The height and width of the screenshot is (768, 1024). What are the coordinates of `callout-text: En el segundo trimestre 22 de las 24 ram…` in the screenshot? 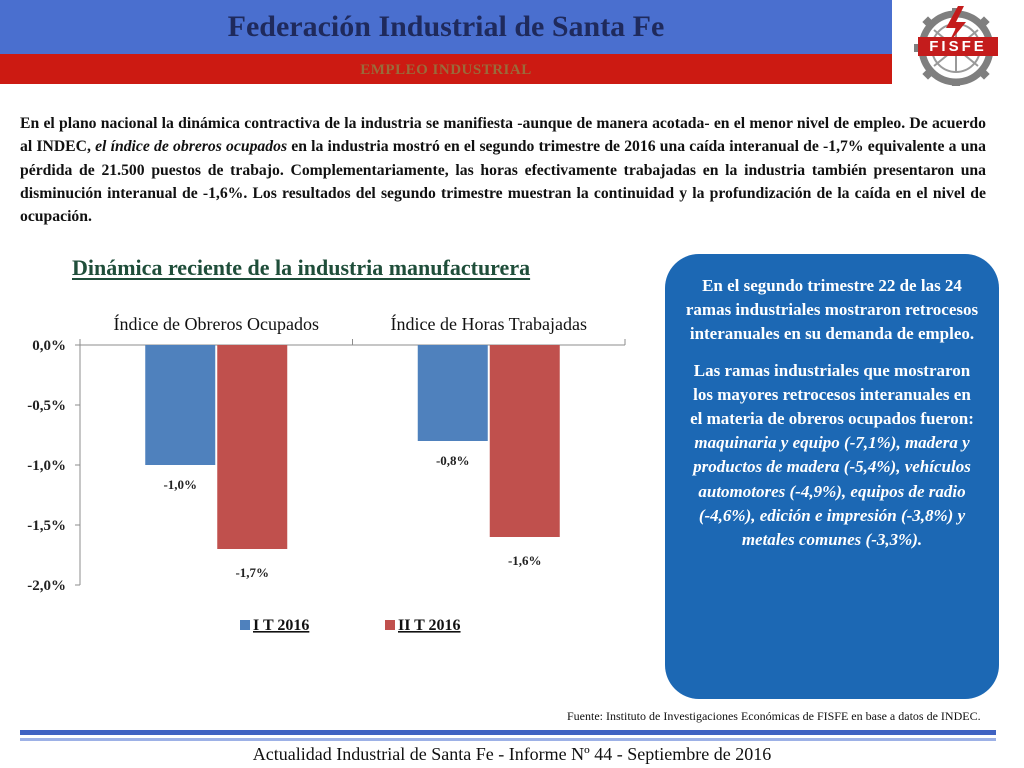 It's located at (832, 413).